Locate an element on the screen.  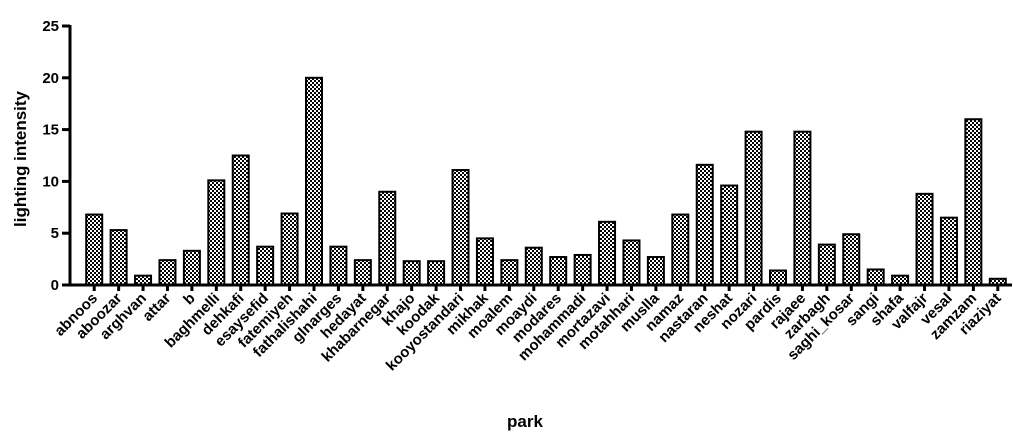
bar-baghmelli is located at coordinates (216, 232).